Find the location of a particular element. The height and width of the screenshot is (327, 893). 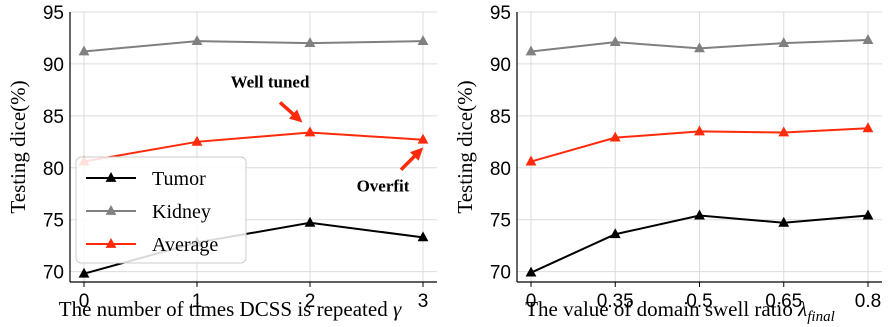

x-tick-label: 0.35 is located at coordinates (615, 301).